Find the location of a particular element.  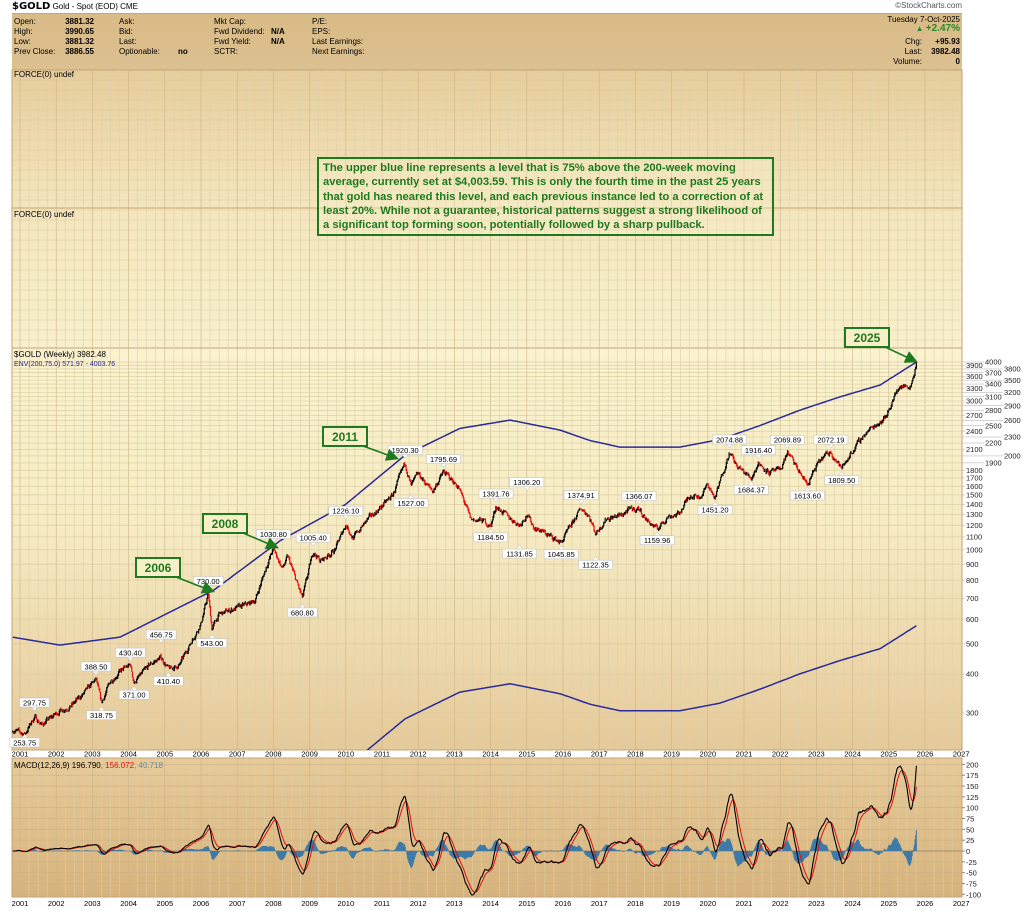

price-label: 1527.00 is located at coordinates (411, 501).